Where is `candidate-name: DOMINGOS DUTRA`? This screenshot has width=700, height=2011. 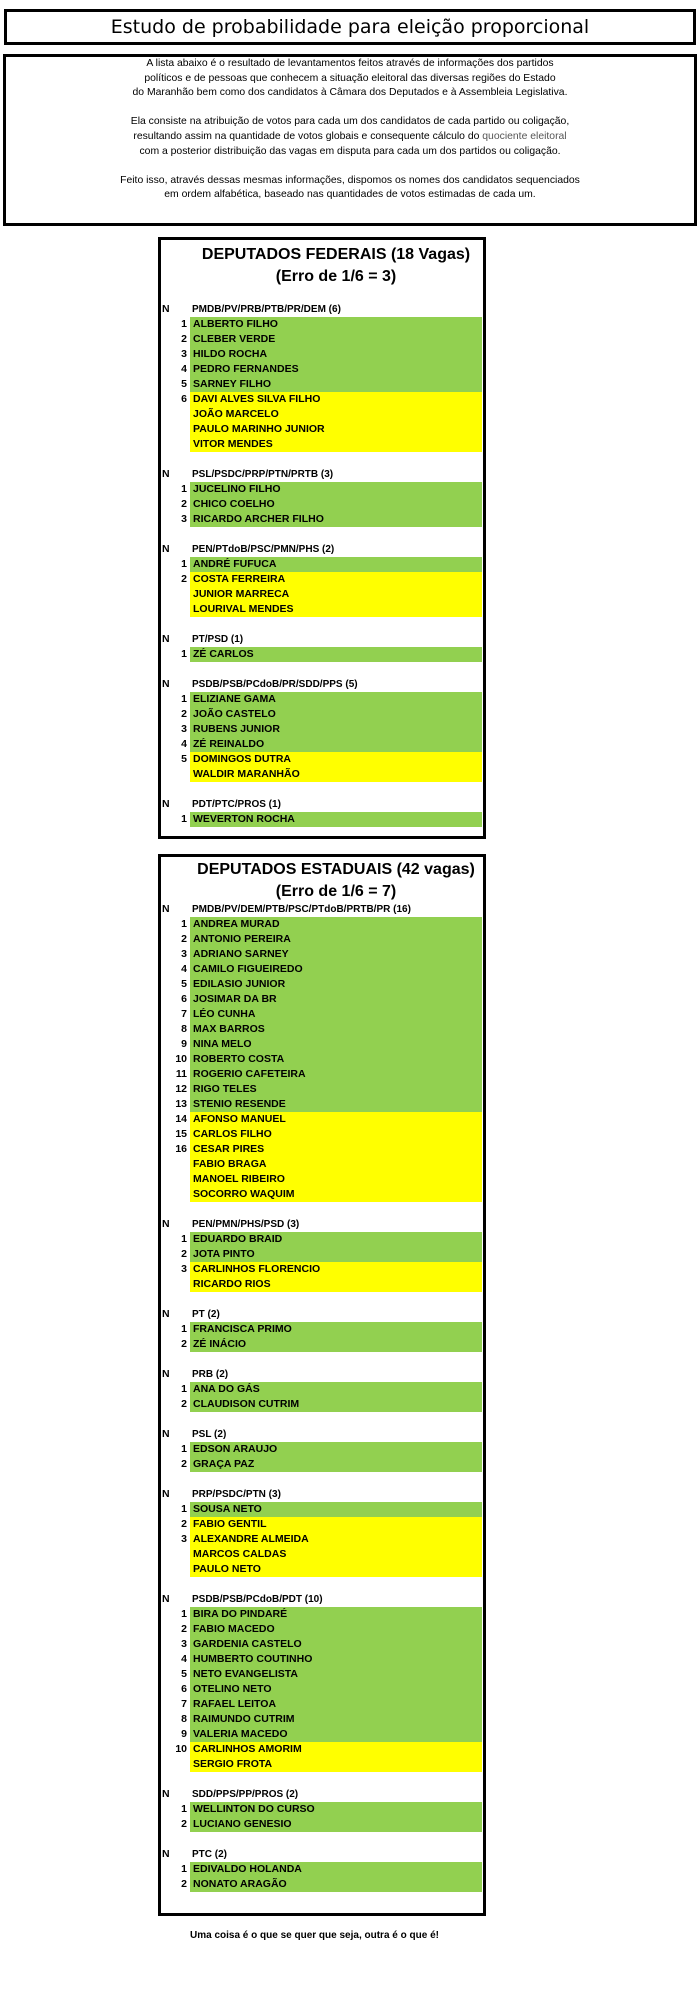 candidate-name: DOMINGOS DUTRA is located at coordinates (336, 759).